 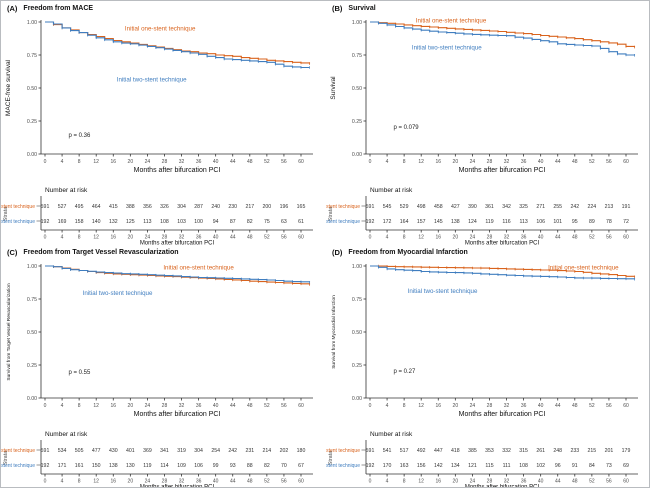 I want to click on risk-count: 100, so click(x=198, y=222).